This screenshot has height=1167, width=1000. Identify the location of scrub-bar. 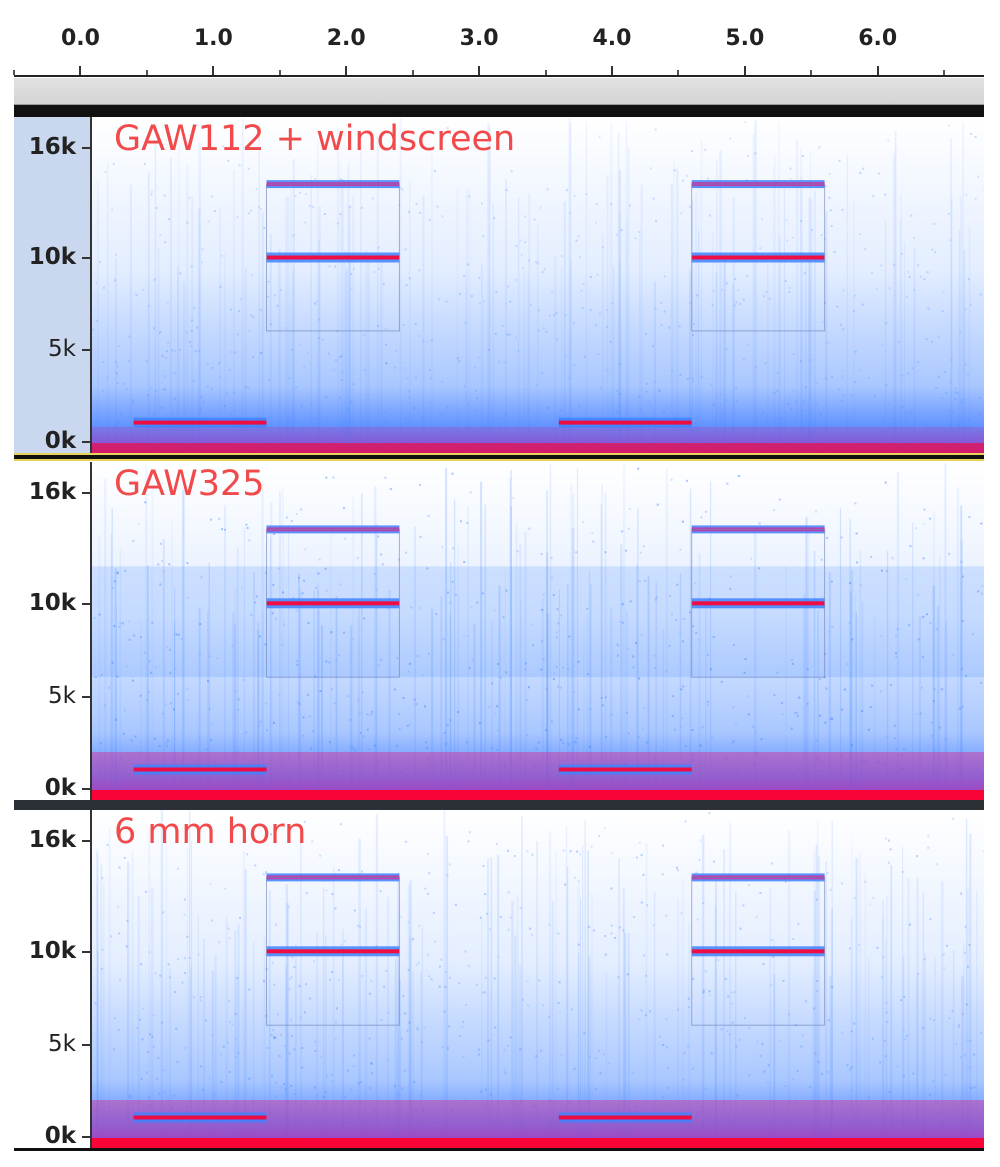
(499, 91).